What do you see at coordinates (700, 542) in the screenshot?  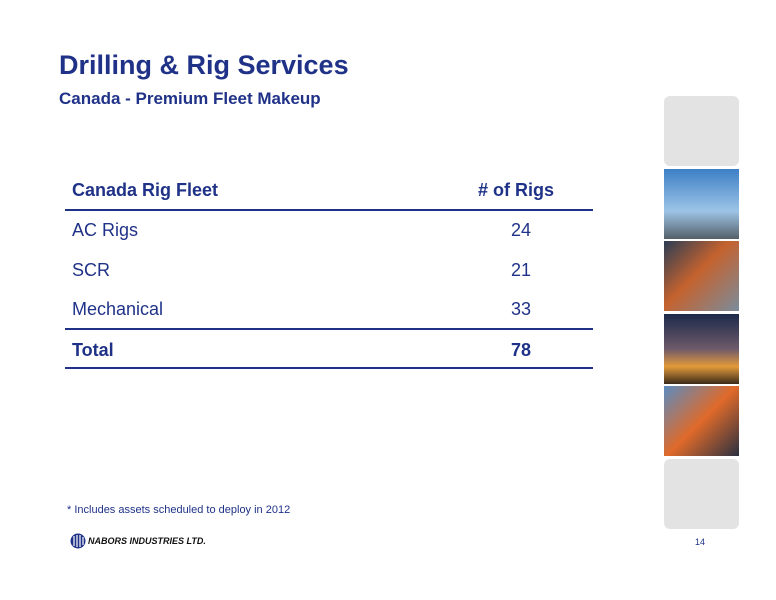 I see `page-number: 14` at bounding box center [700, 542].